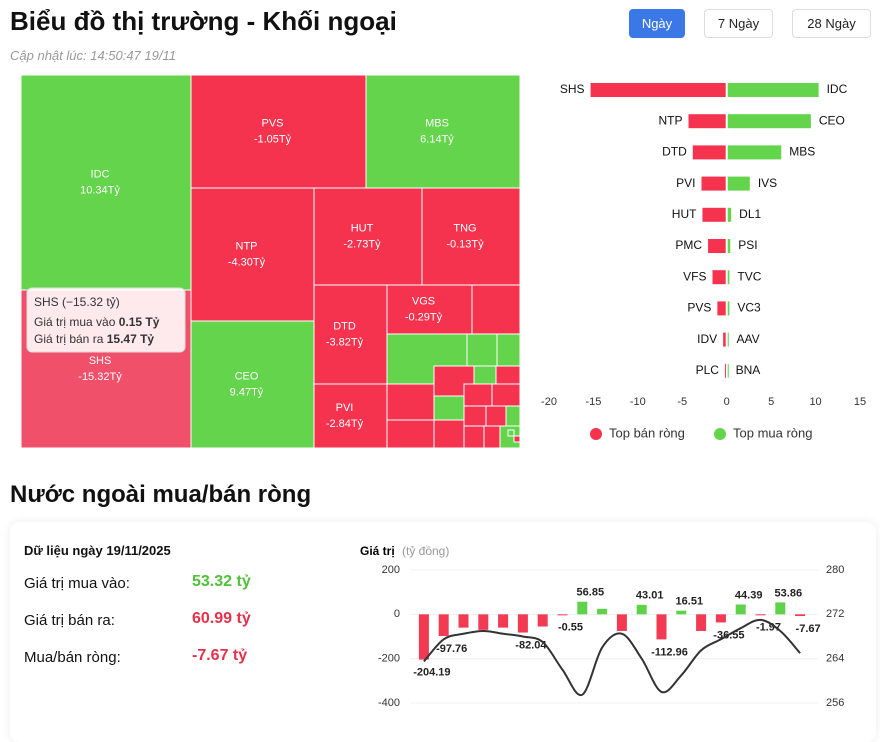 The image size is (880, 742). Describe the element at coordinates (773, 432) in the screenshot. I see `legend-label: Top mua ròng` at that location.